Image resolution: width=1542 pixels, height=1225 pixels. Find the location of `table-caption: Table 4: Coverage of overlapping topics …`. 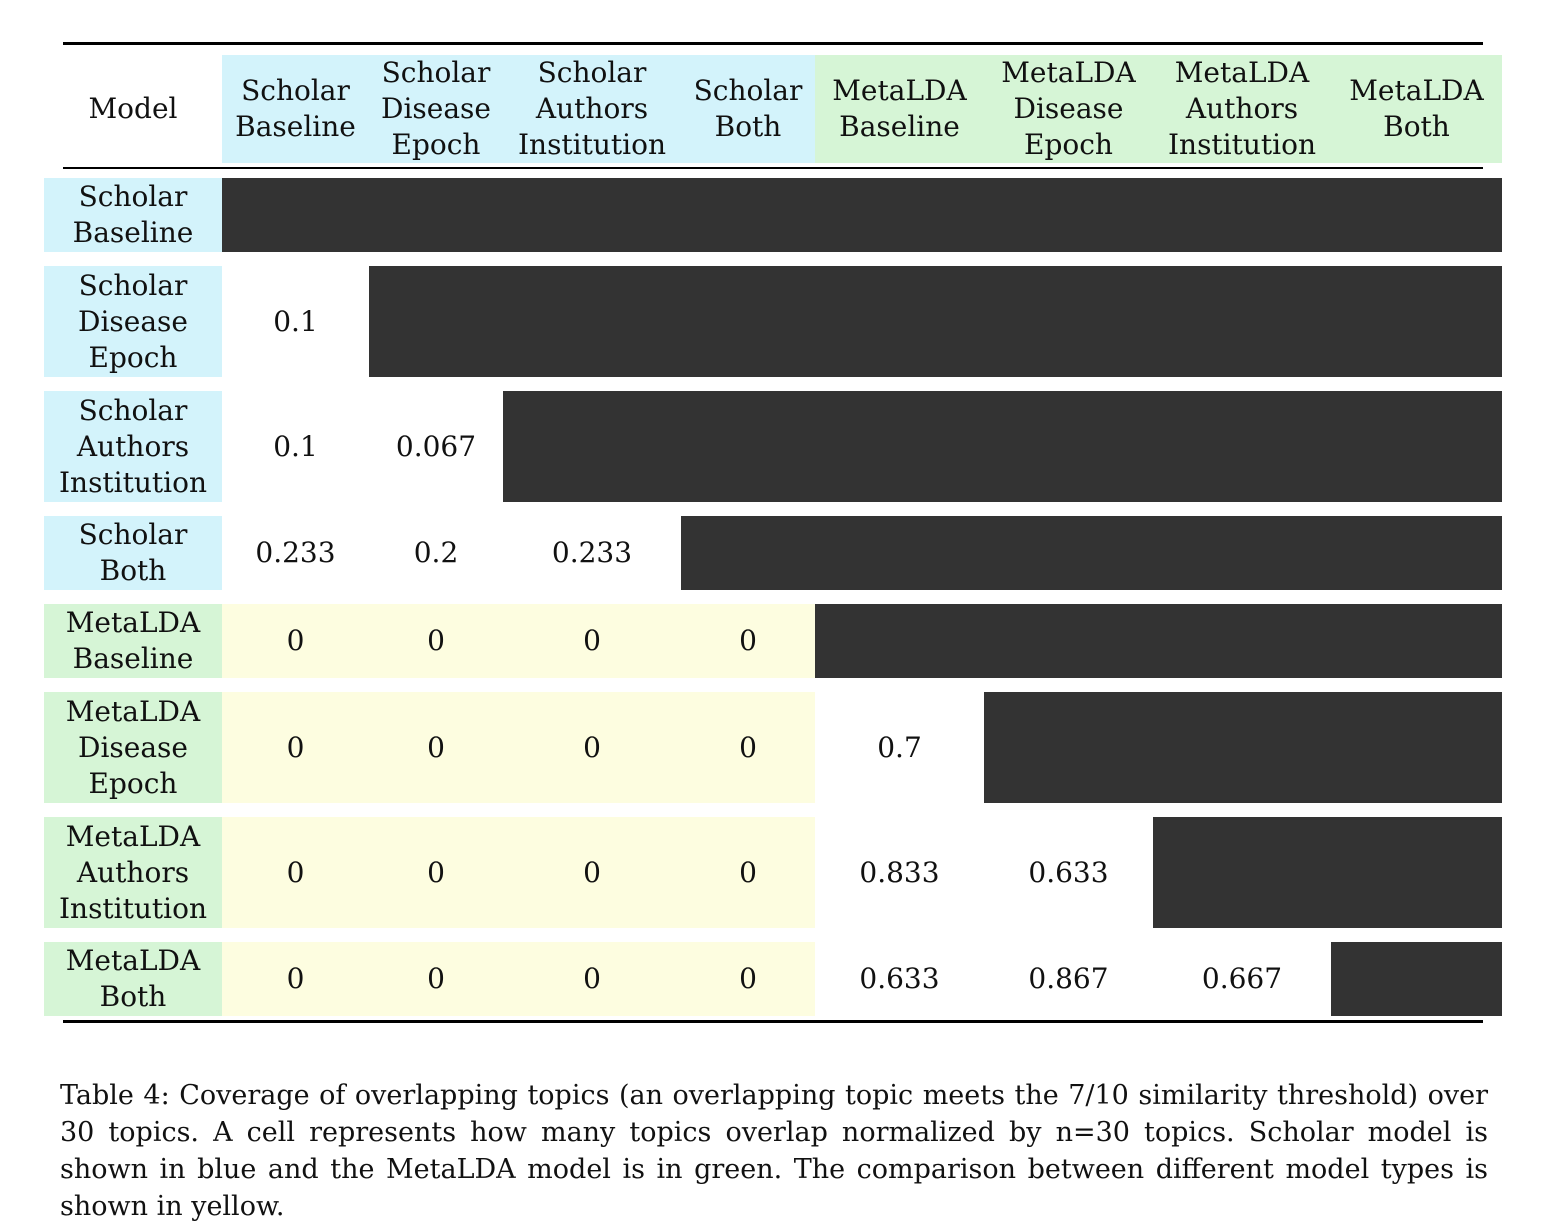

table-caption: Table 4: Coverage of overlapping topics … is located at coordinates (774, 1151).